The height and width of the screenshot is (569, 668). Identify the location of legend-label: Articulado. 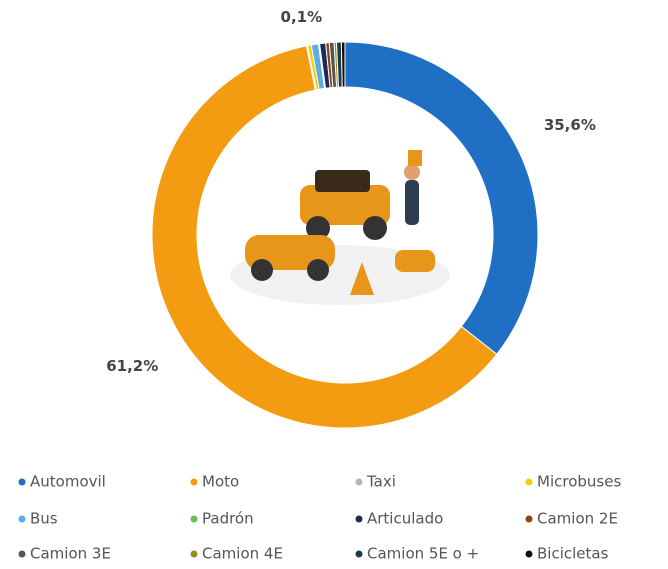
(405, 519).